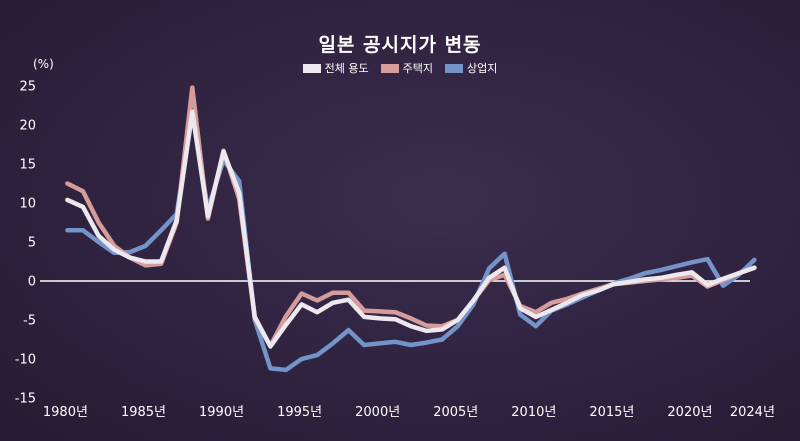 The width and height of the screenshot is (800, 441). I want to click on legend-item-all: 전체 용도, so click(335, 68).